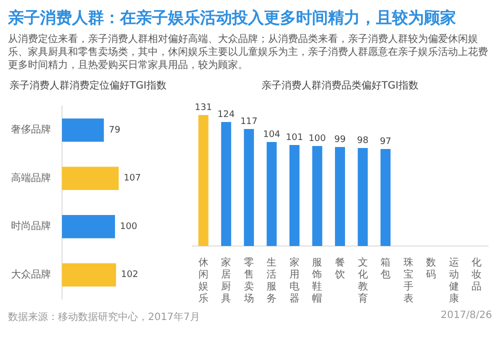 This screenshot has height=362, width=500. Describe the element at coordinates (408, 280) in the screenshot. I see `x-tick-label: 珠宝手表` at that location.